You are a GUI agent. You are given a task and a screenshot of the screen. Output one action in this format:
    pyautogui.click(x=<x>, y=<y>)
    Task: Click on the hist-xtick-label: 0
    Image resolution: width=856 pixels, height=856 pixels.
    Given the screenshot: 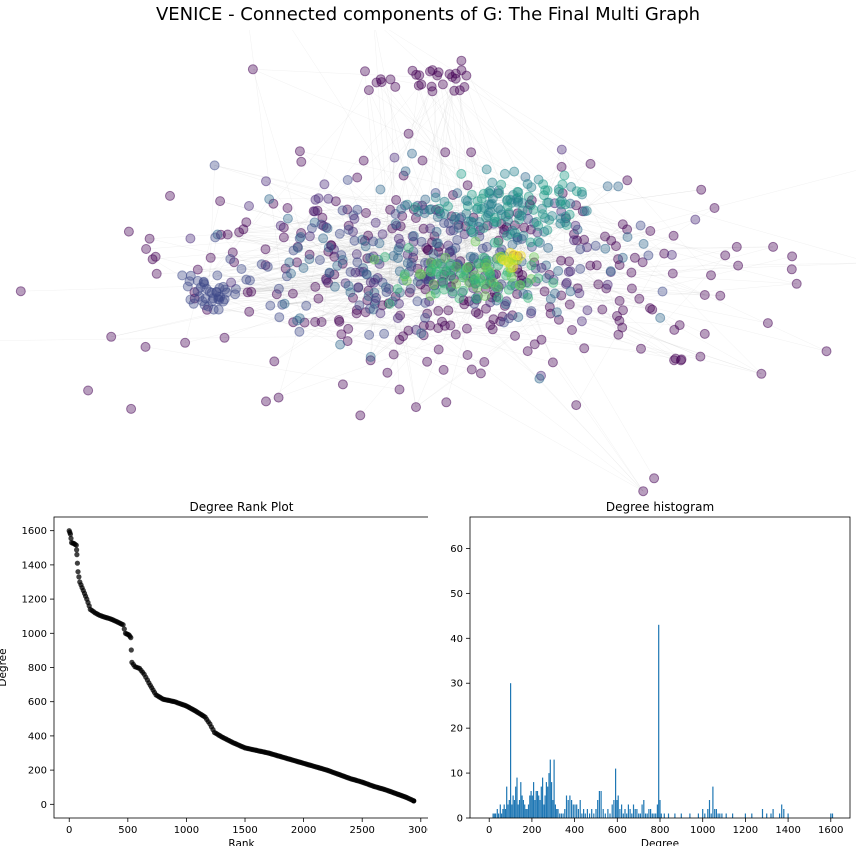 What is the action you would take?
    pyautogui.click(x=489, y=830)
    